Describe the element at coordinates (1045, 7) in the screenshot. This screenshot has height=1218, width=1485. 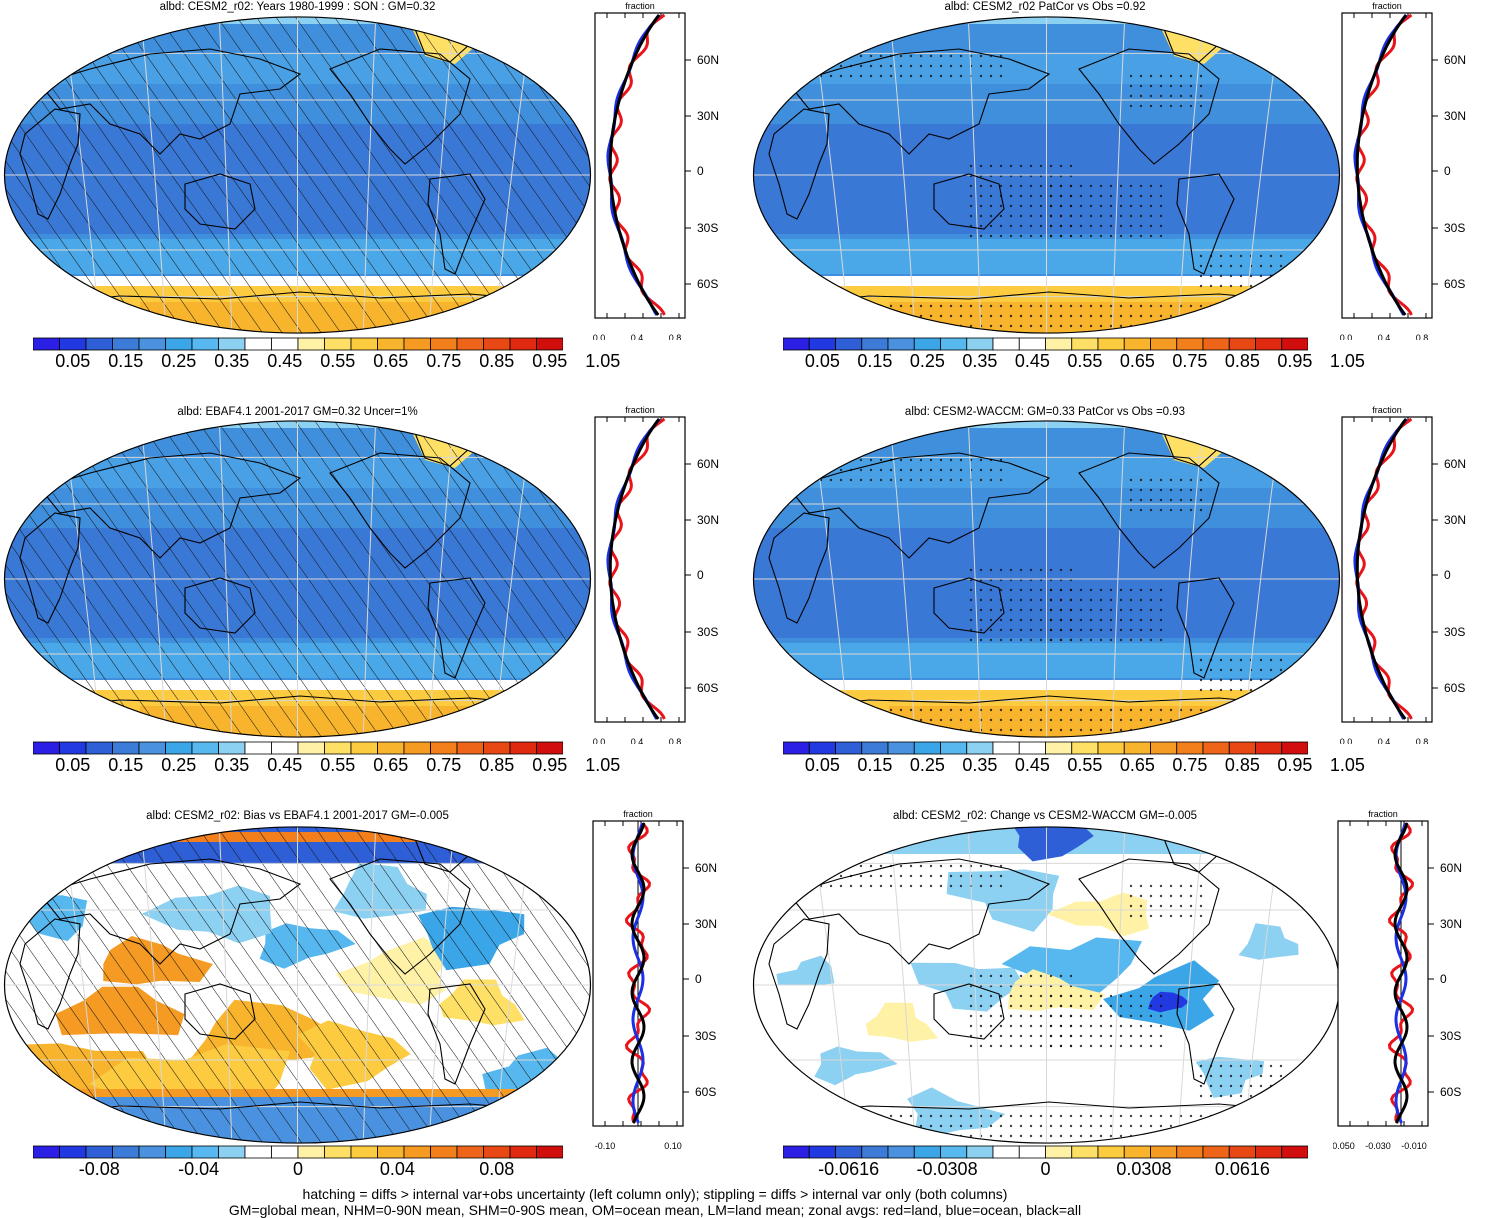
I see `panel-title: albd: CESM2_r02 PatCor vs Obs =0.92` at that location.